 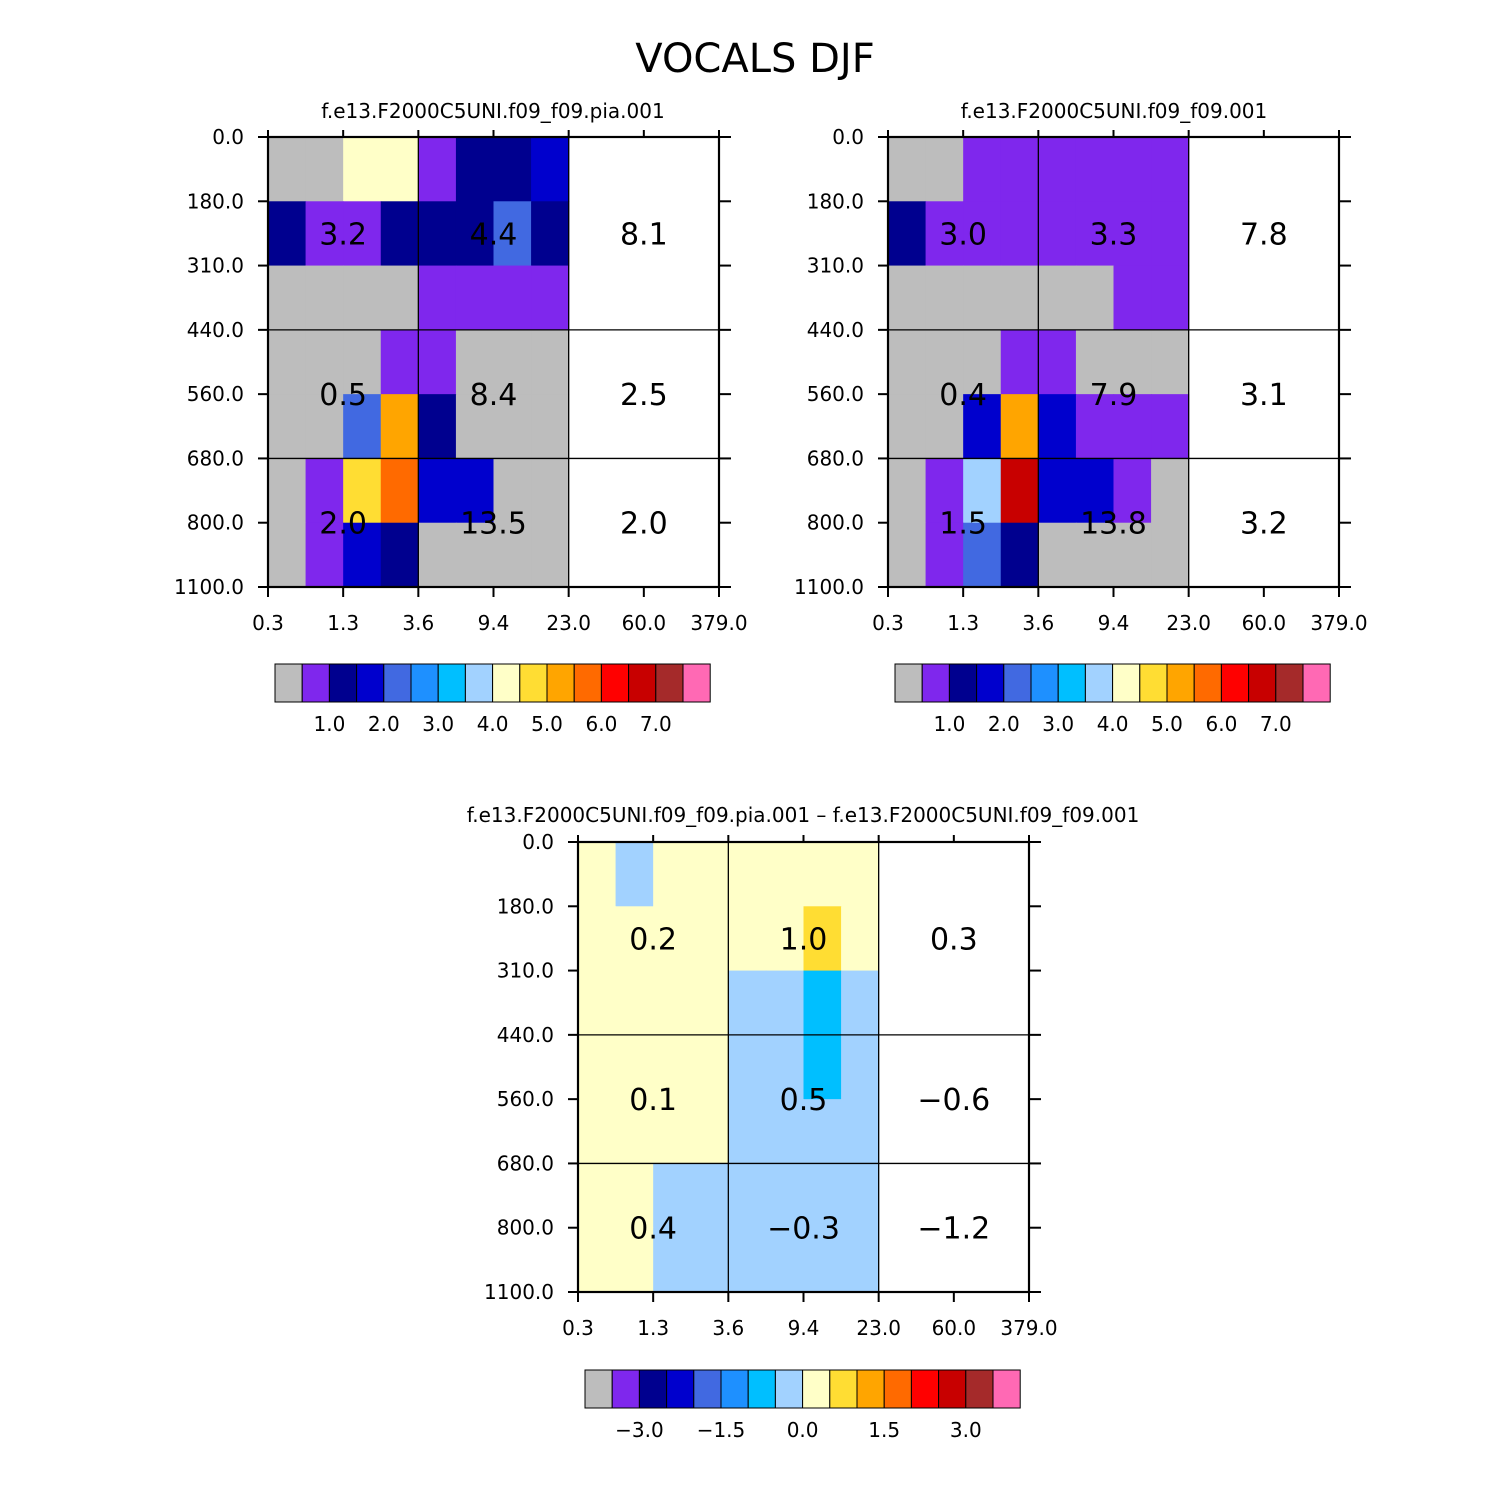 What do you see at coordinates (547, 724) in the screenshot?
I see `colorbar-label: 5.0` at bounding box center [547, 724].